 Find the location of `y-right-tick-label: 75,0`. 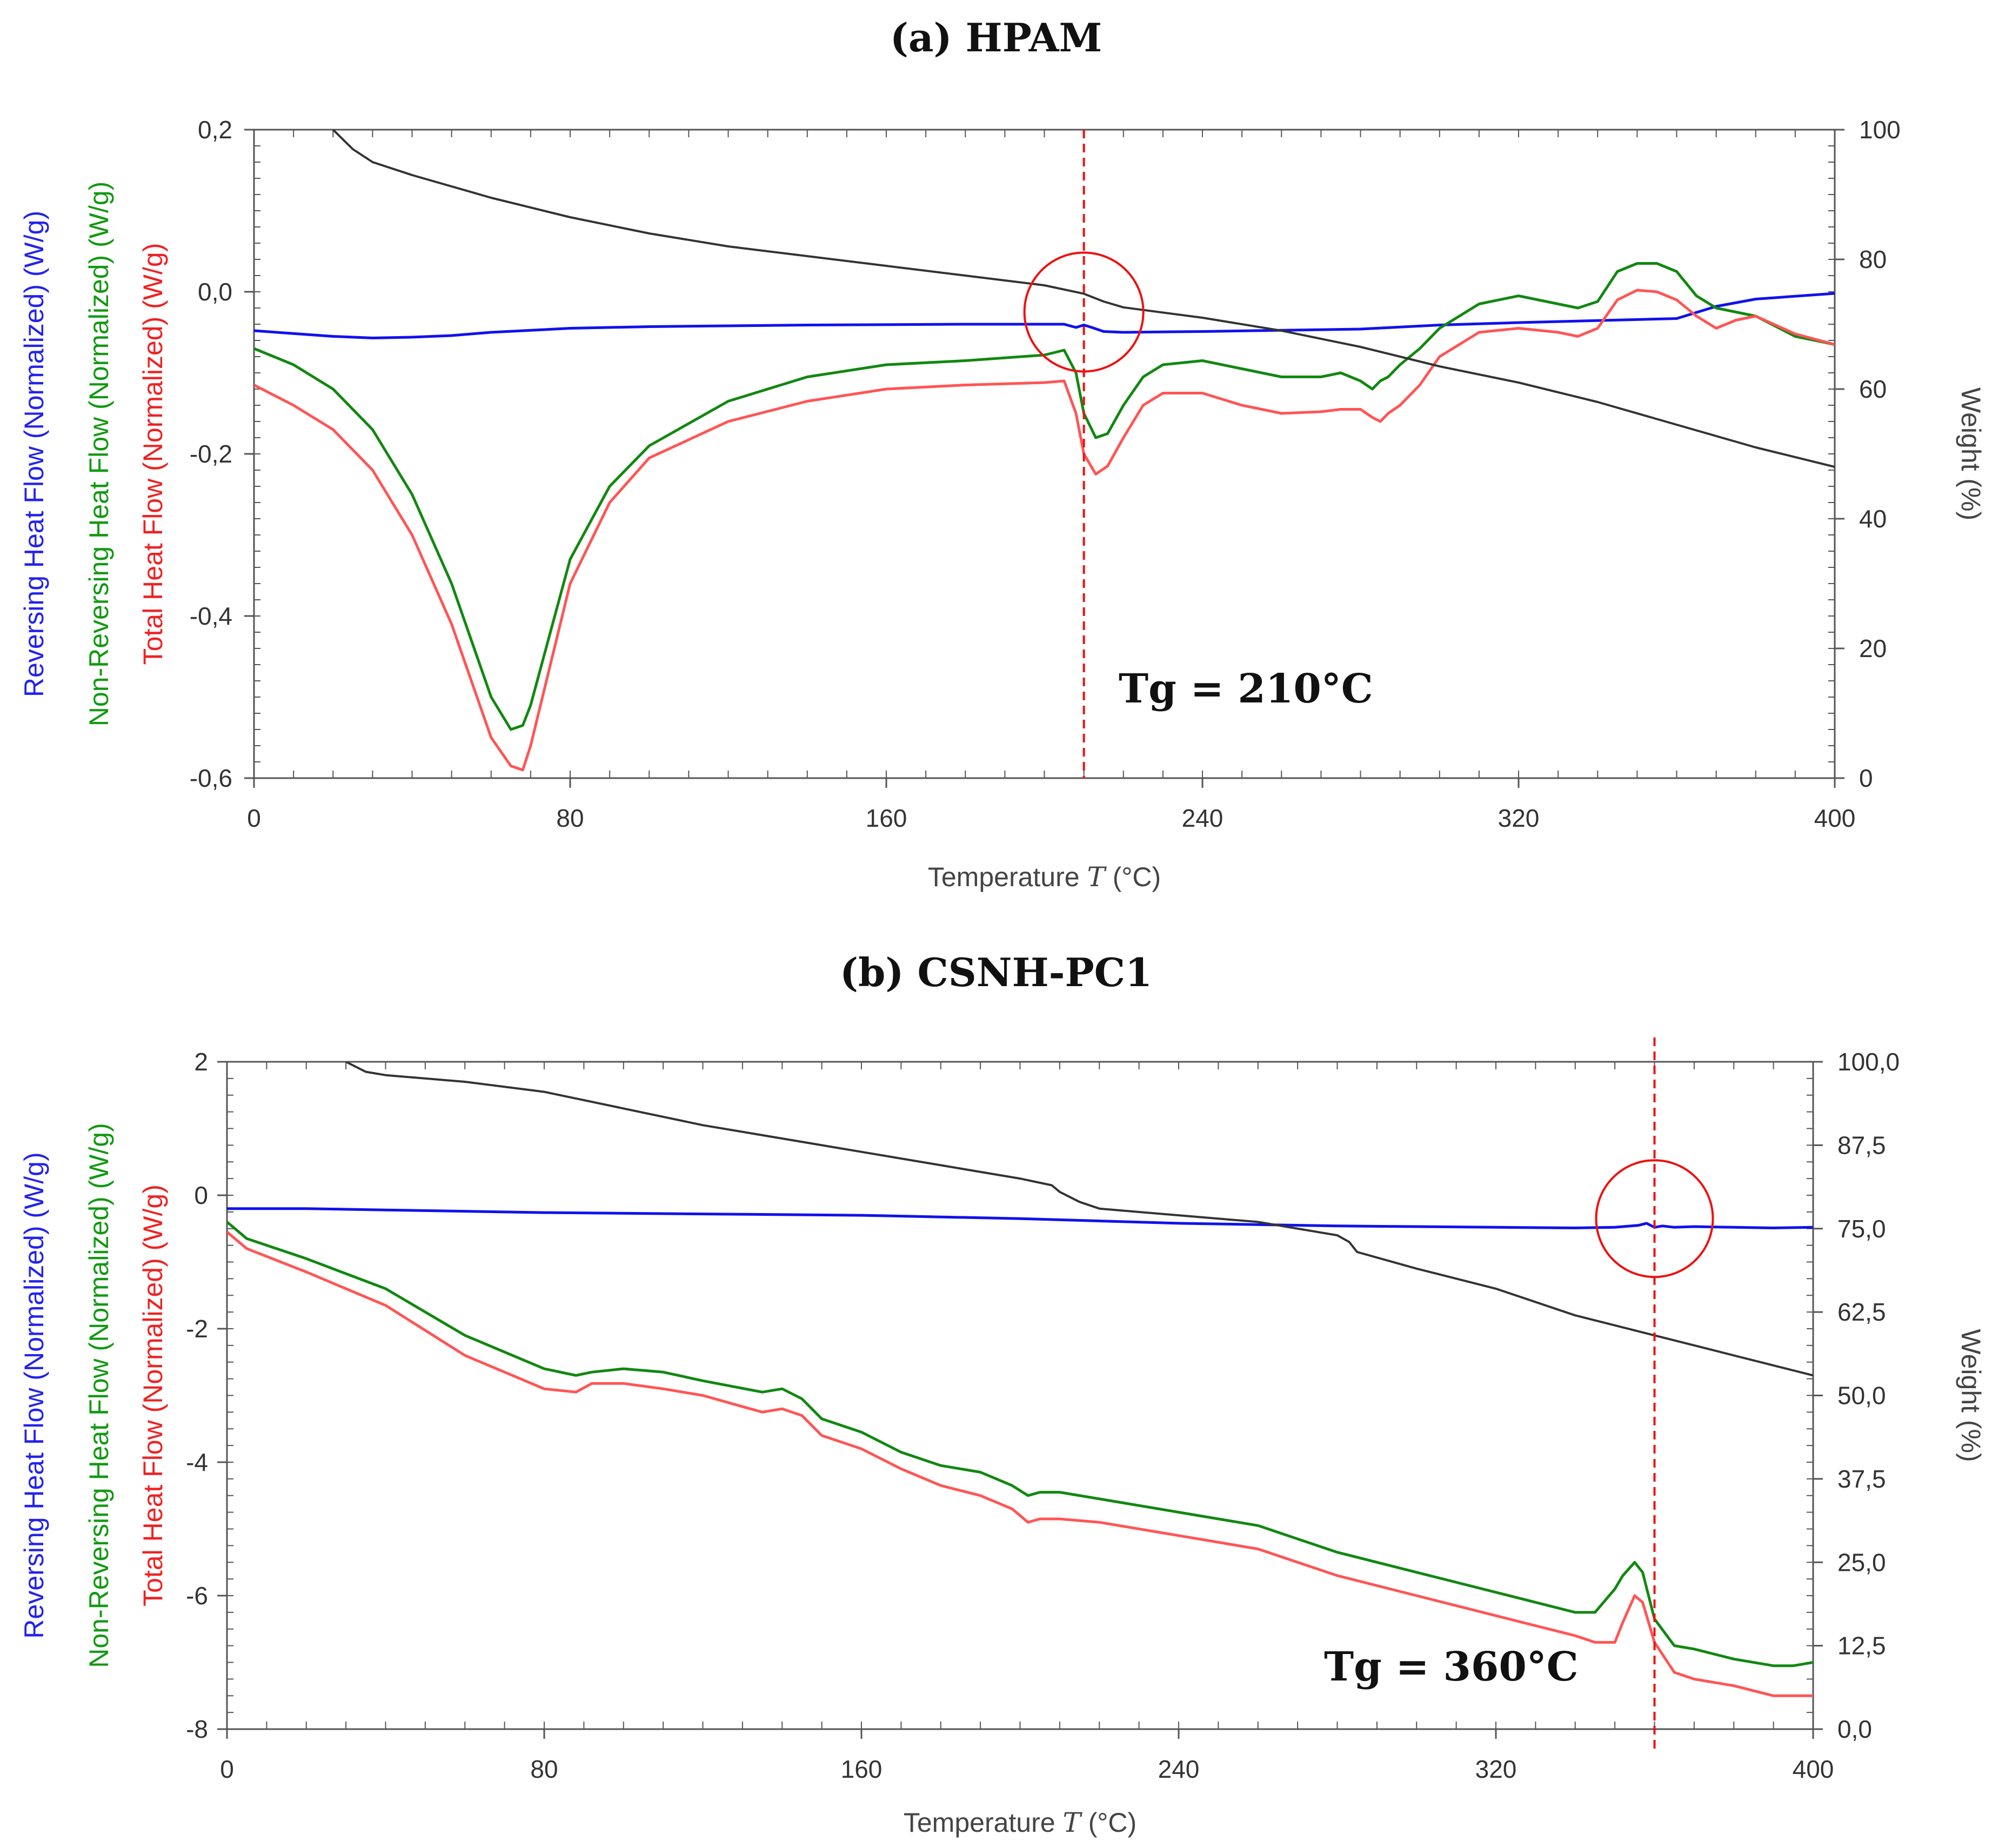

y-right-tick-label: 75,0 is located at coordinates (1861, 1229).